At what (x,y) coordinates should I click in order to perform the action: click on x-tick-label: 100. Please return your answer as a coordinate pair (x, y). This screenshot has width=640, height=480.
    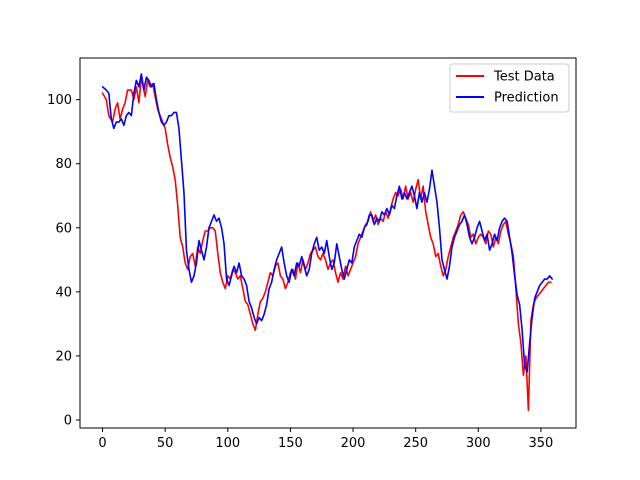
    Looking at the image, I should click on (227, 443).